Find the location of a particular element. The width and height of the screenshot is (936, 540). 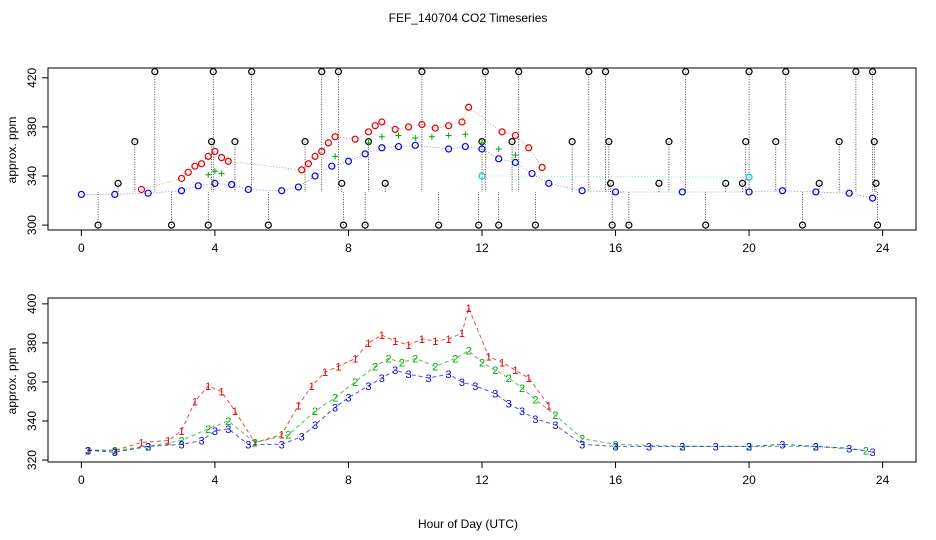

top-series-red is located at coordinates (341, 148).